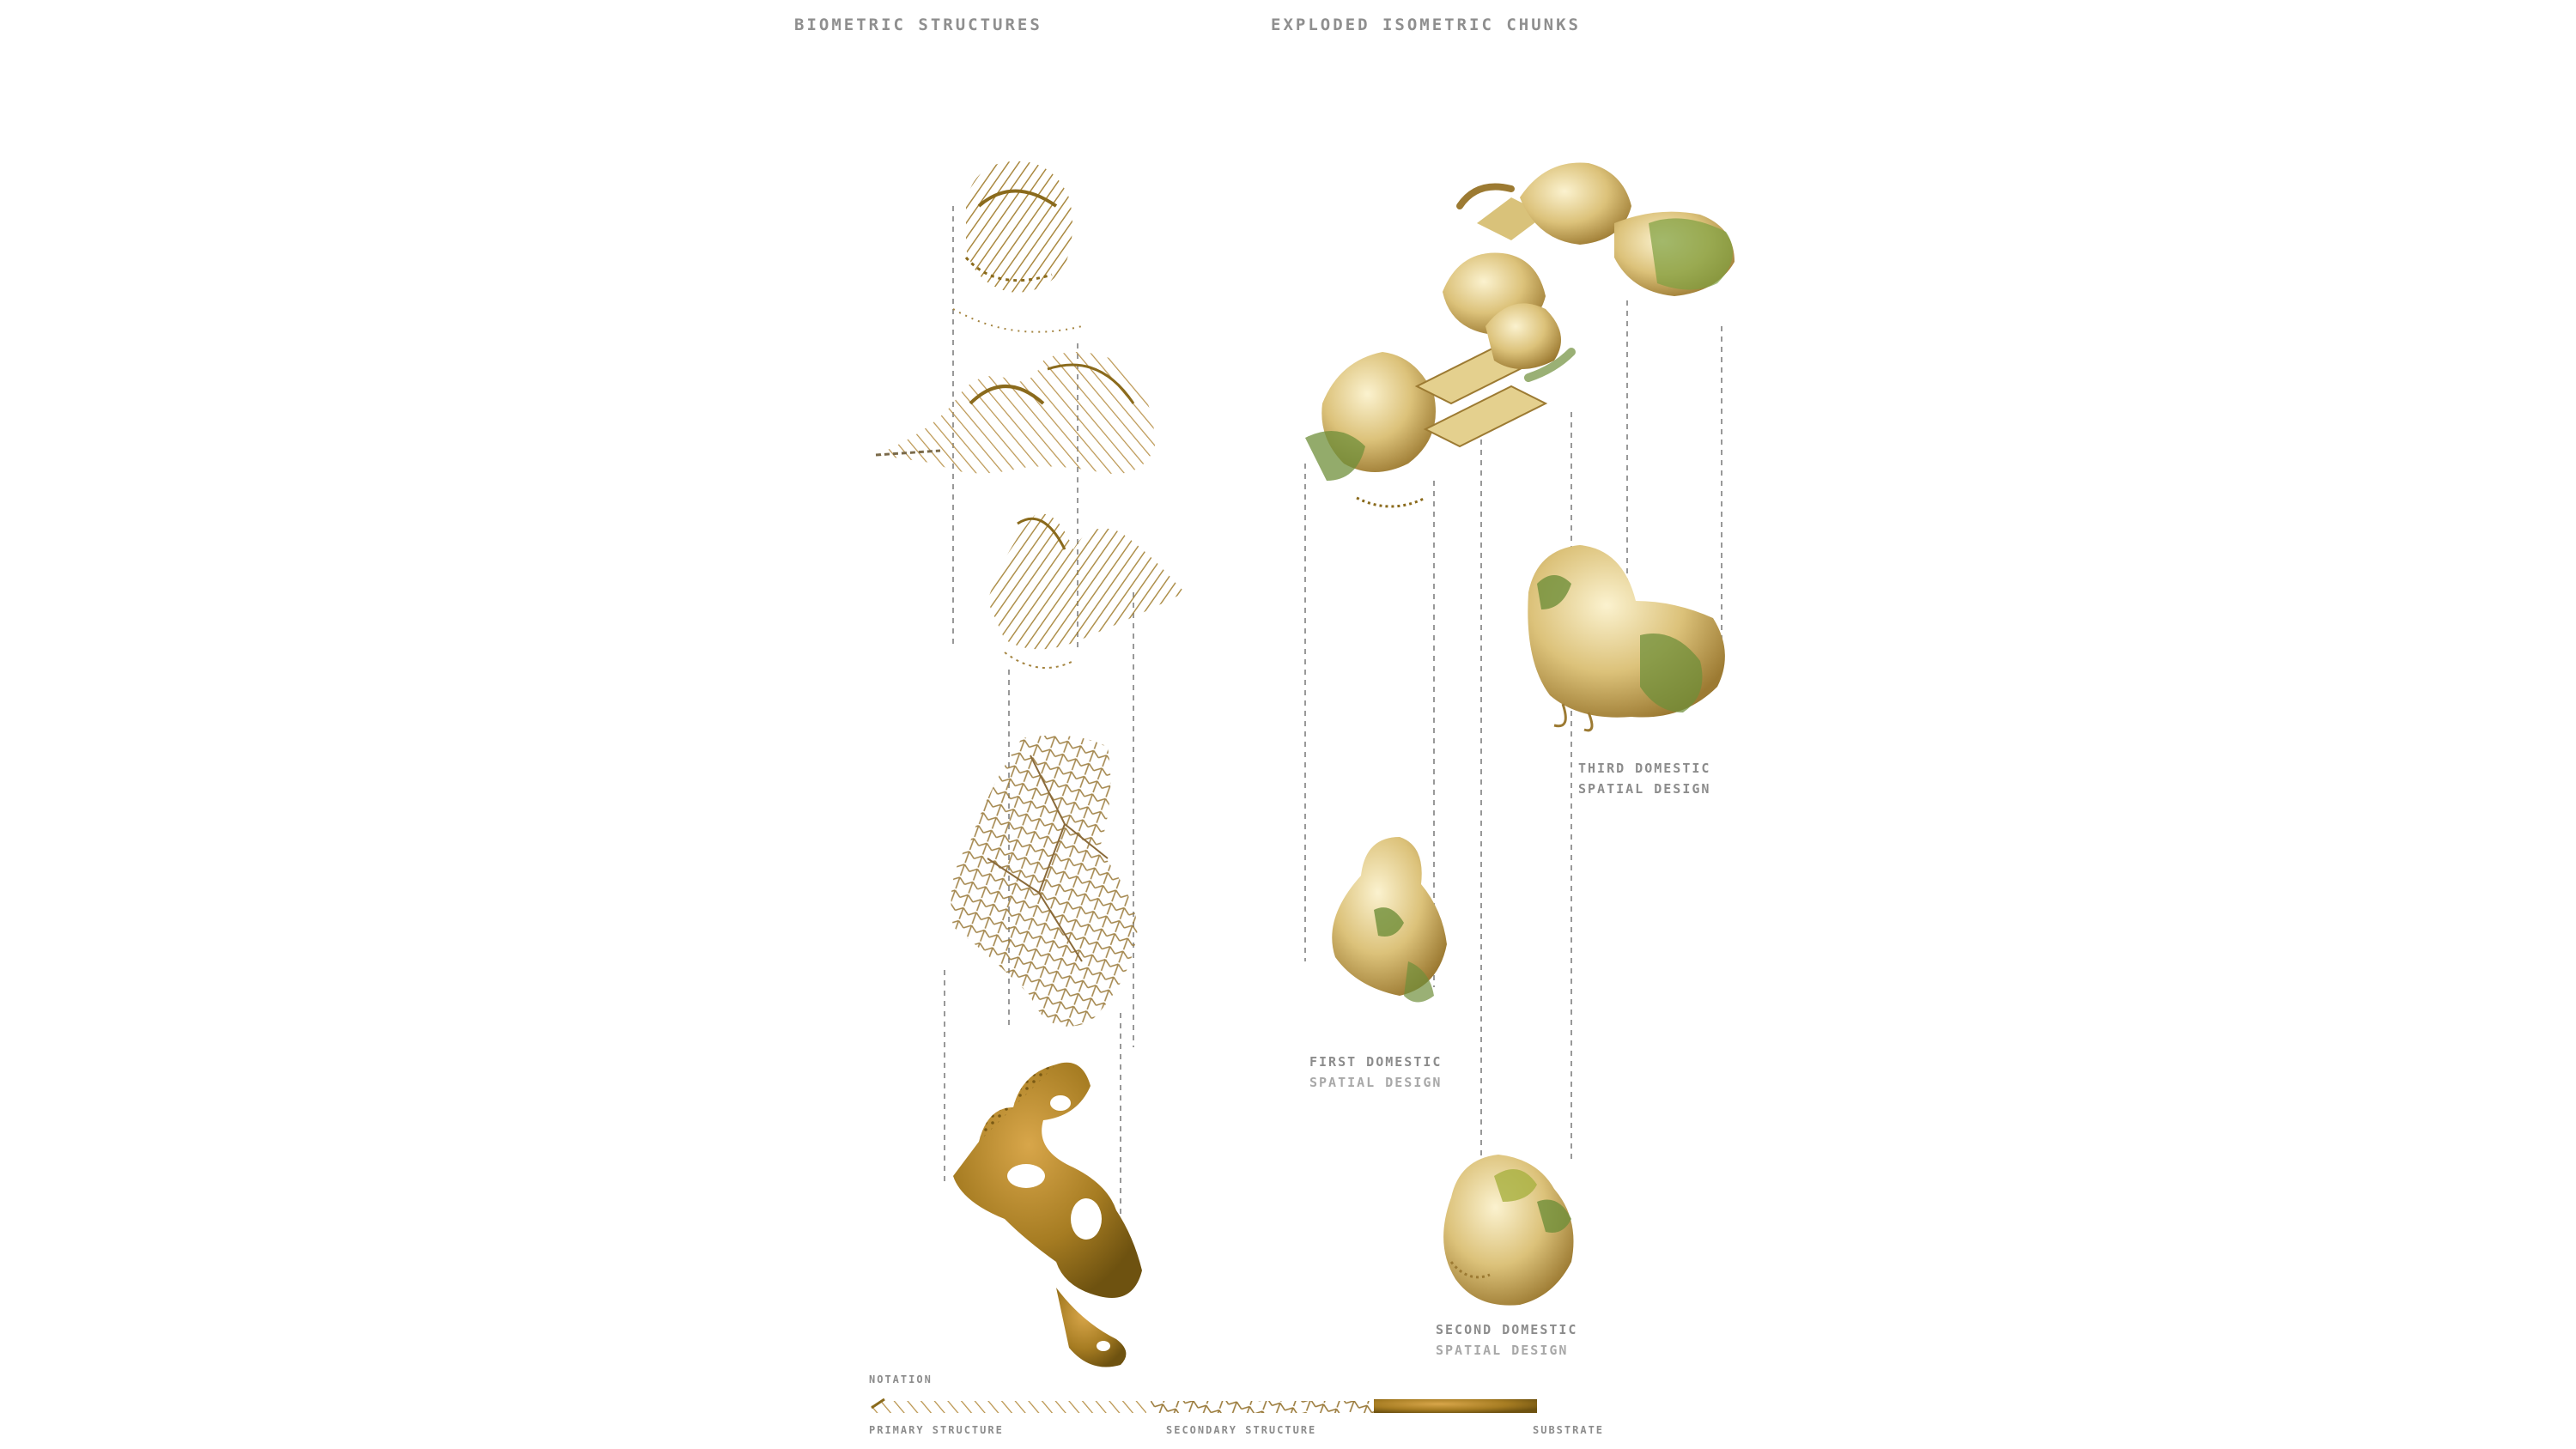 This screenshot has height=1449, width=2576. I want to click on second-domestic-chunk, so click(1508, 1230).